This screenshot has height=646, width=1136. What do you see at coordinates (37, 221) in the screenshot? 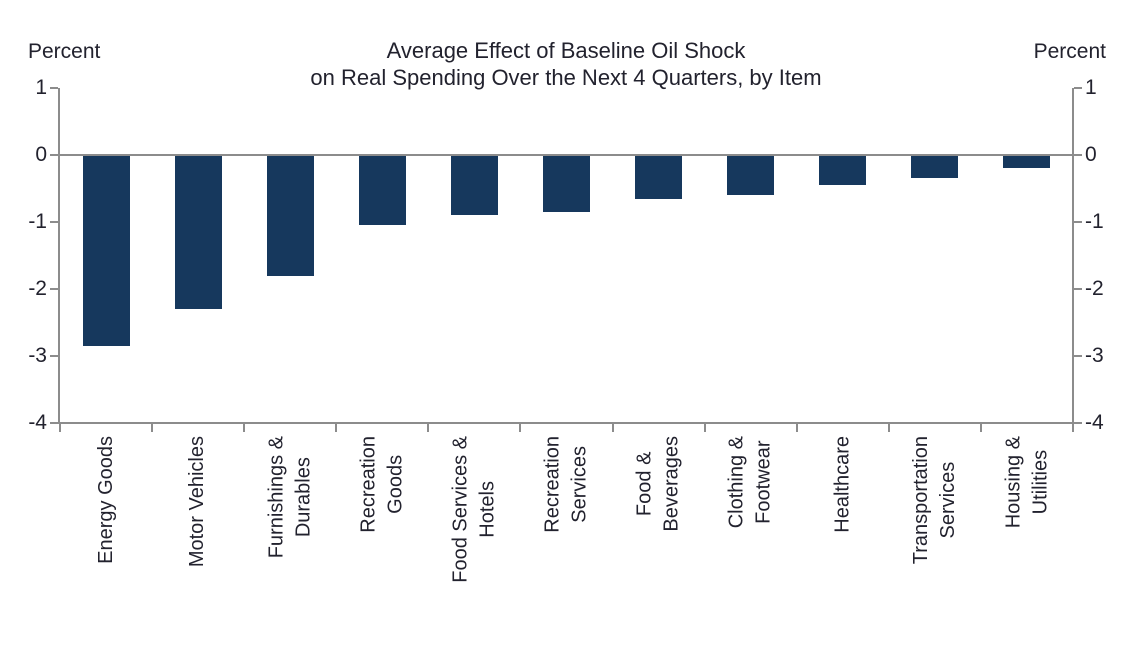
I see `y-tick-label-left--1: -1` at bounding box center [37, 221].